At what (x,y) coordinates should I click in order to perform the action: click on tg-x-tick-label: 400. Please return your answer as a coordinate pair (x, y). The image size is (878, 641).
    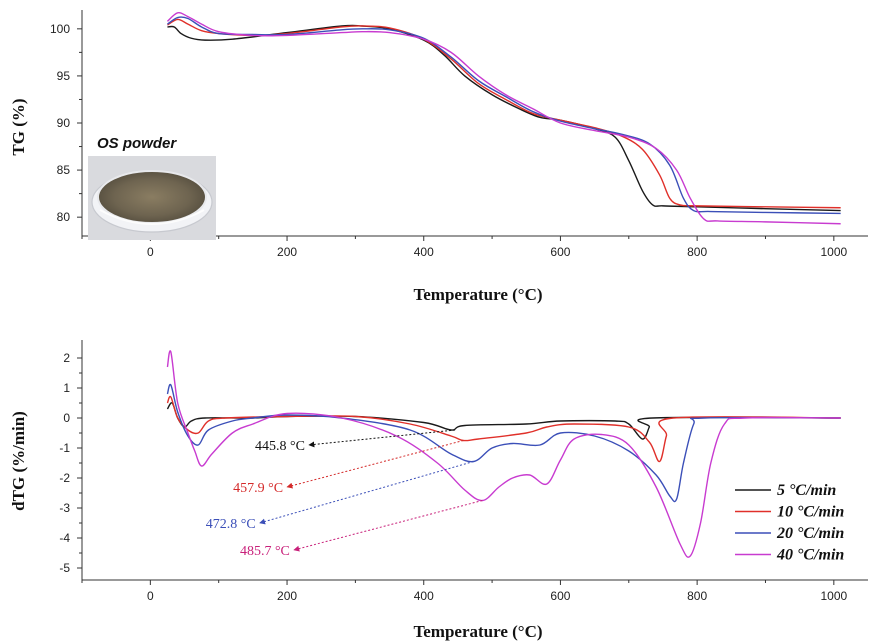
    Looking at the image, I should click on (424, 252).